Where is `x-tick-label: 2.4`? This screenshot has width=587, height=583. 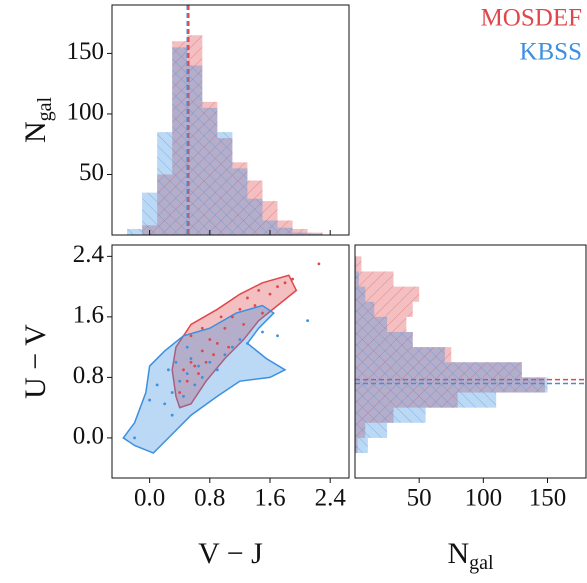 x-tick-label: 2.4 is located at coordinates (331, 498).